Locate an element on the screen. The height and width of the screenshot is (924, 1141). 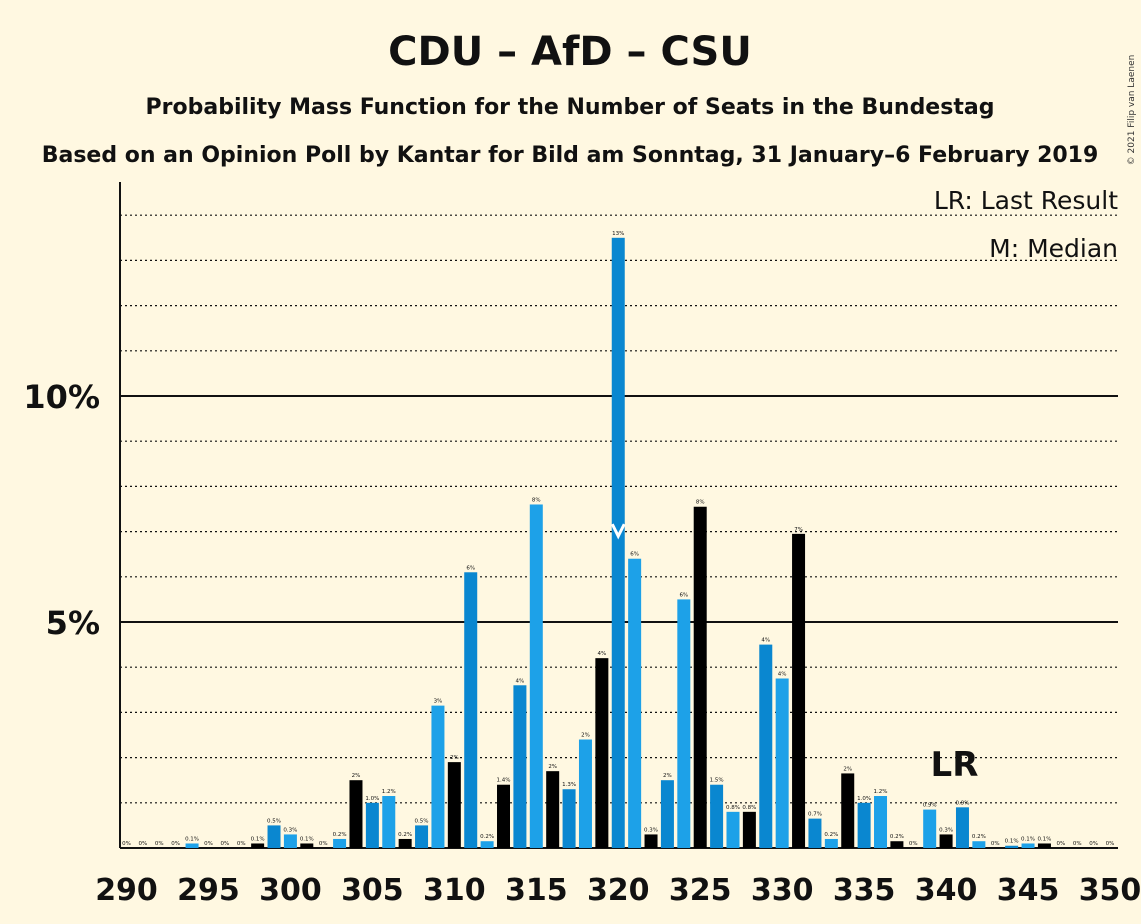
bar-label-345: 0.1% is located at coordinates (1028, 839).